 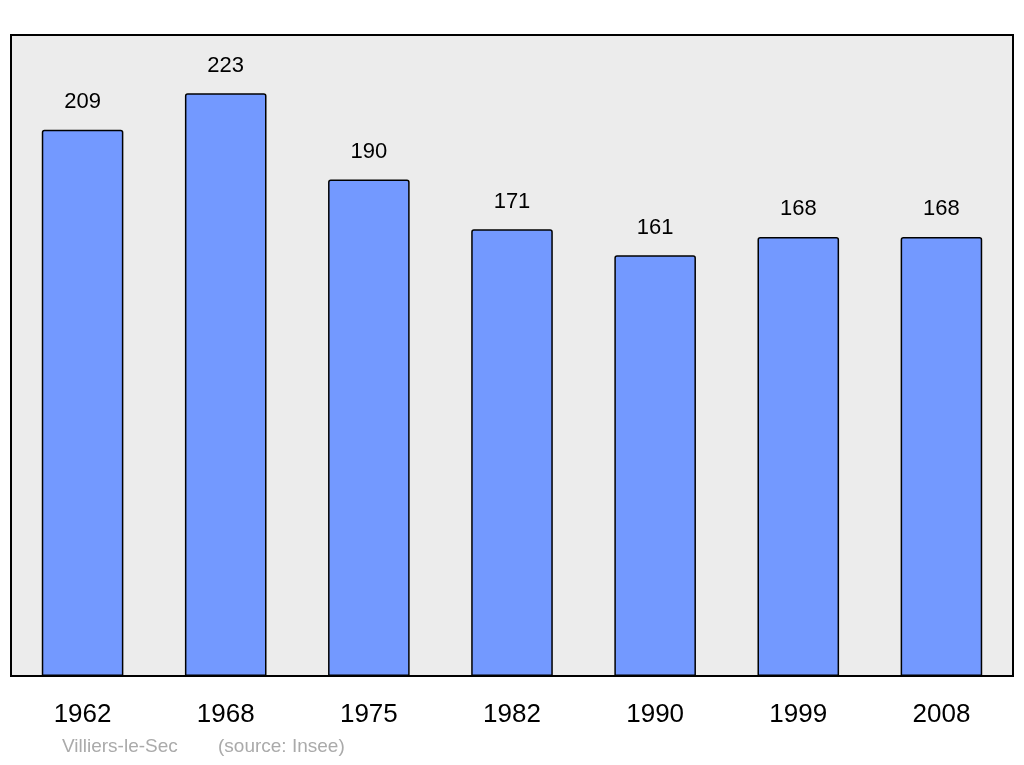 I want to click on data-label: 223, so click(x=226, y=64).